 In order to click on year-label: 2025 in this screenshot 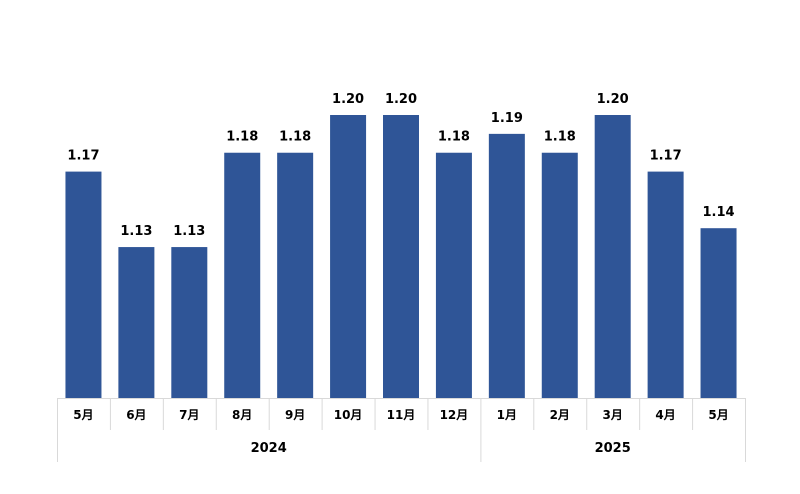, I will do `click(613, 448)`.